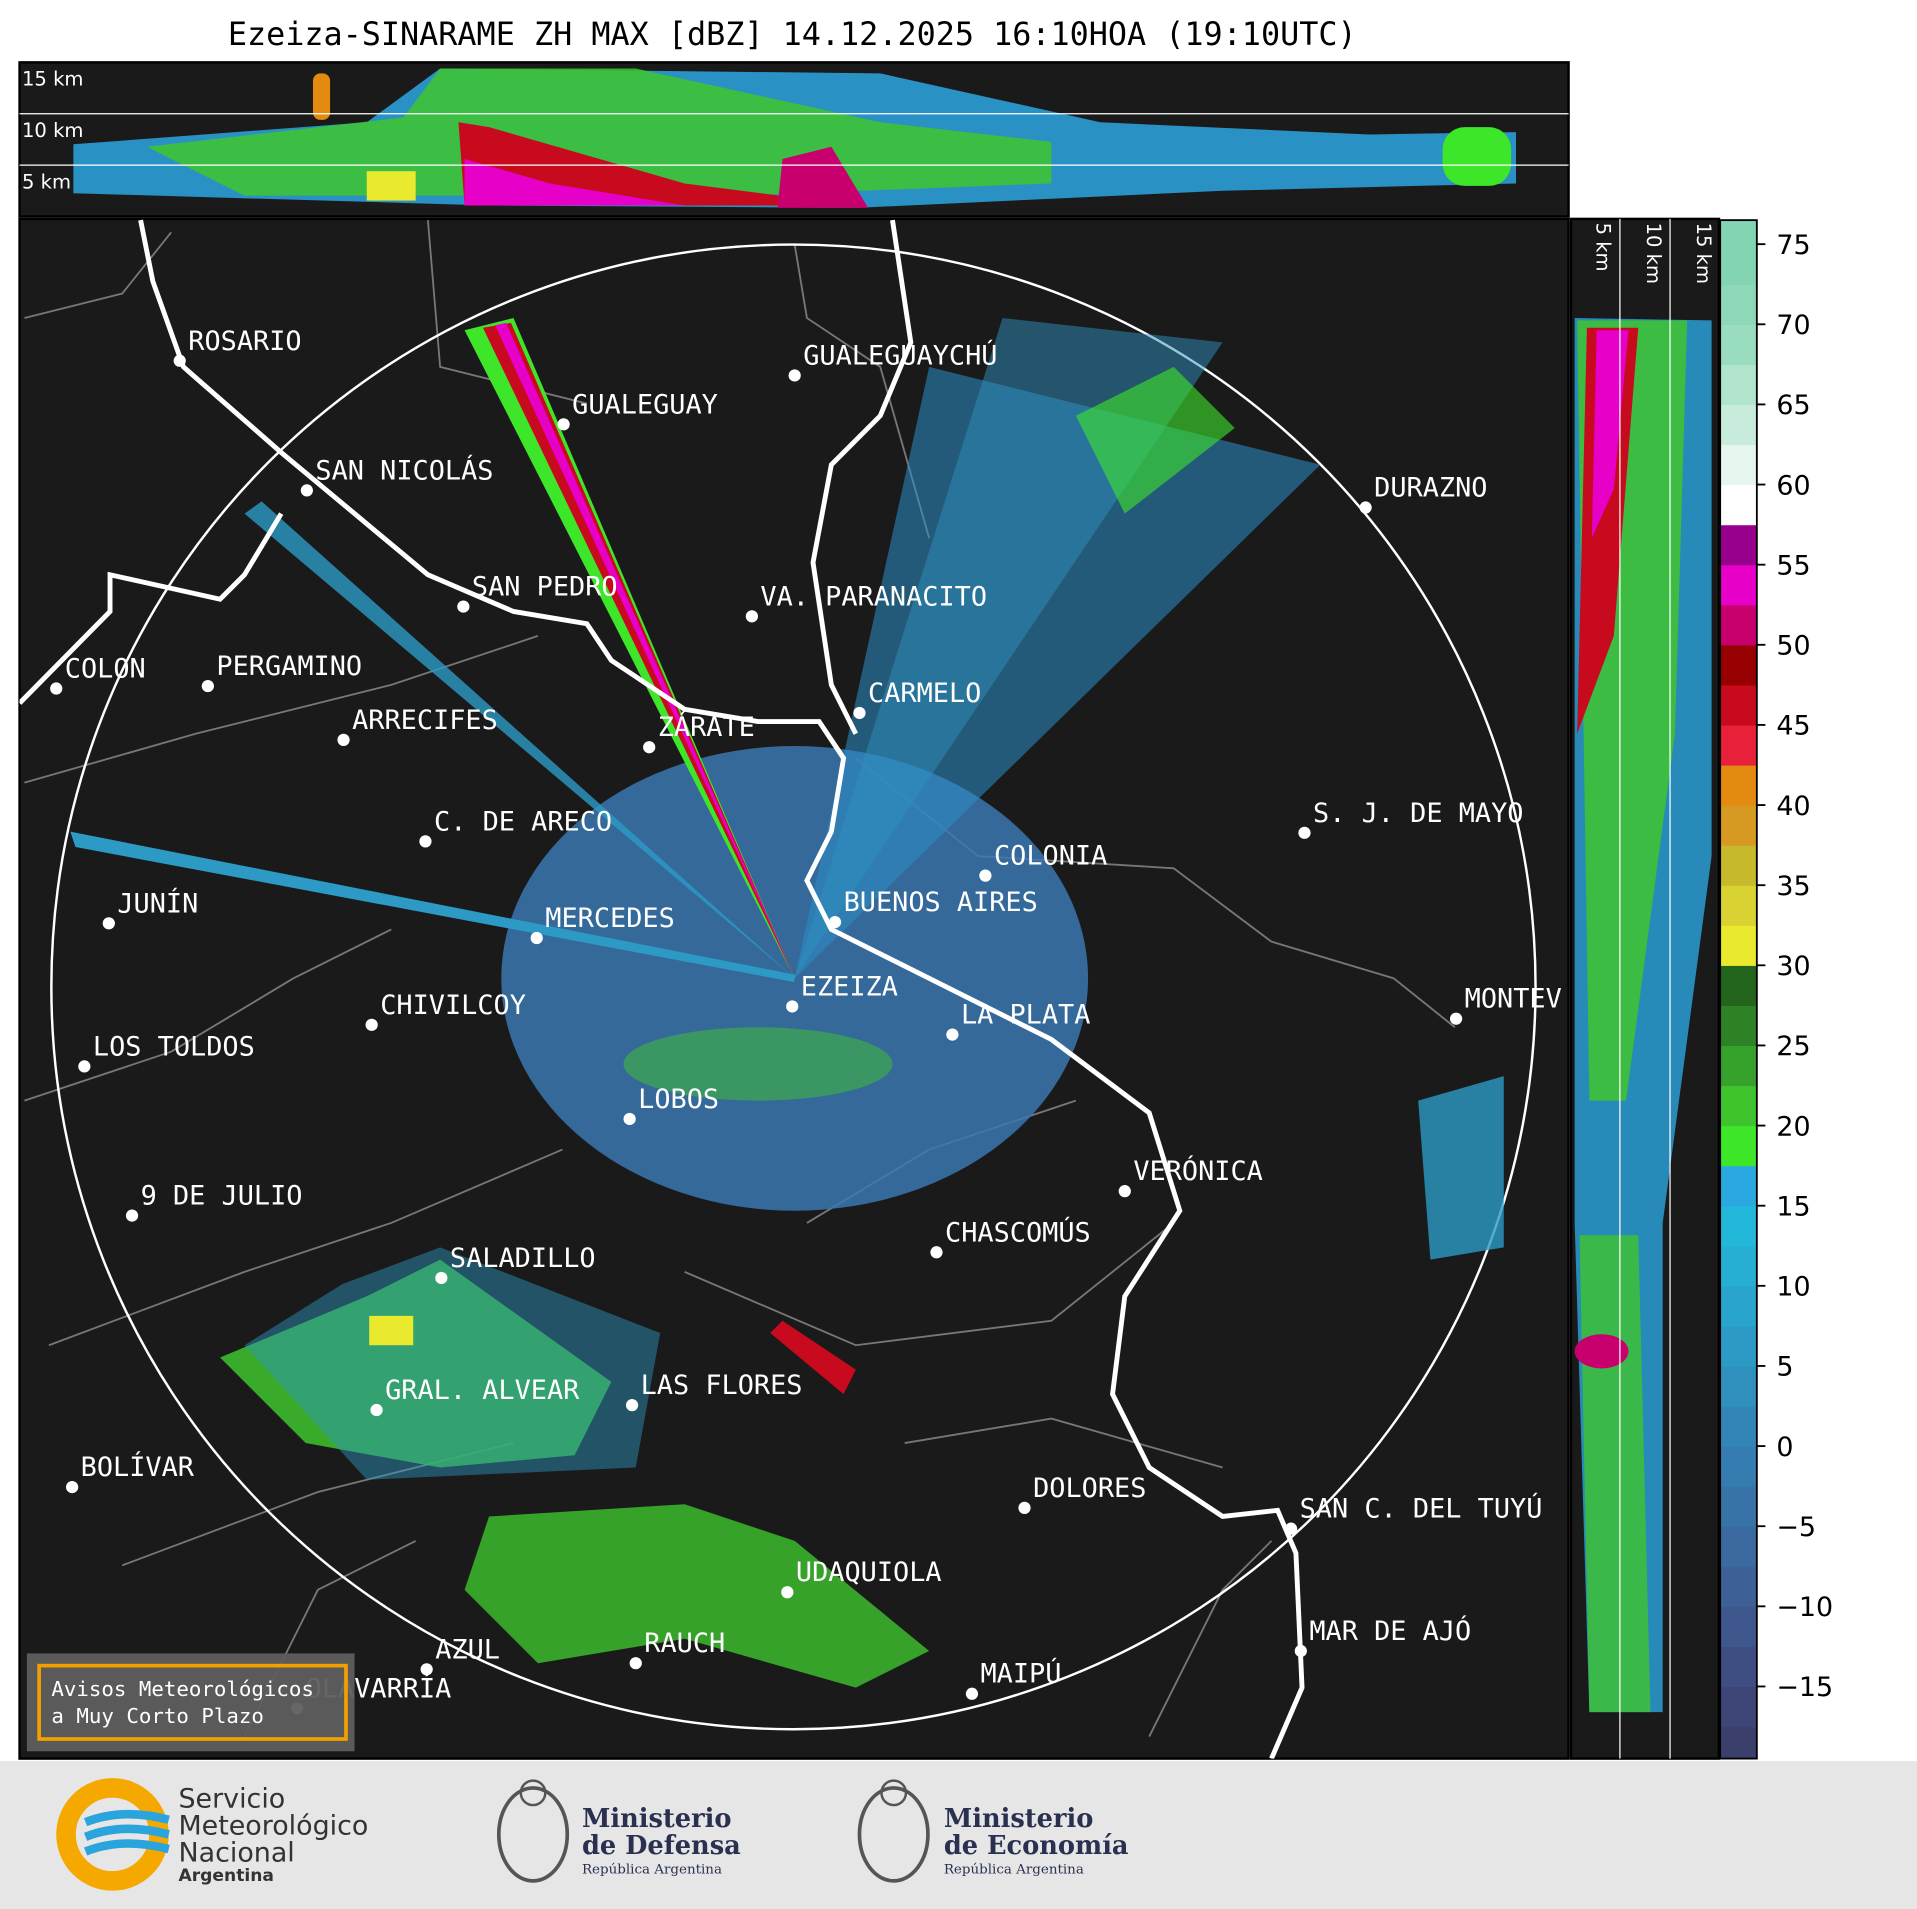  What do you see at coordinates (1390, 1631) in the screenshot?
I see `city-label: MAR DE AJÓ` at bounding box center [1390, 1631].